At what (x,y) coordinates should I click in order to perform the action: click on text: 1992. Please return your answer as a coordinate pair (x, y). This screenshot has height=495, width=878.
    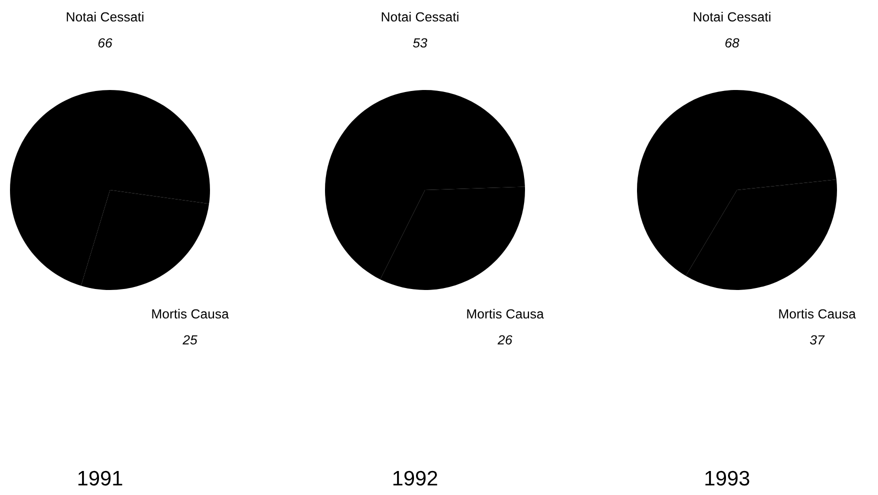
    Looking at the image, I should click on (415, 478).